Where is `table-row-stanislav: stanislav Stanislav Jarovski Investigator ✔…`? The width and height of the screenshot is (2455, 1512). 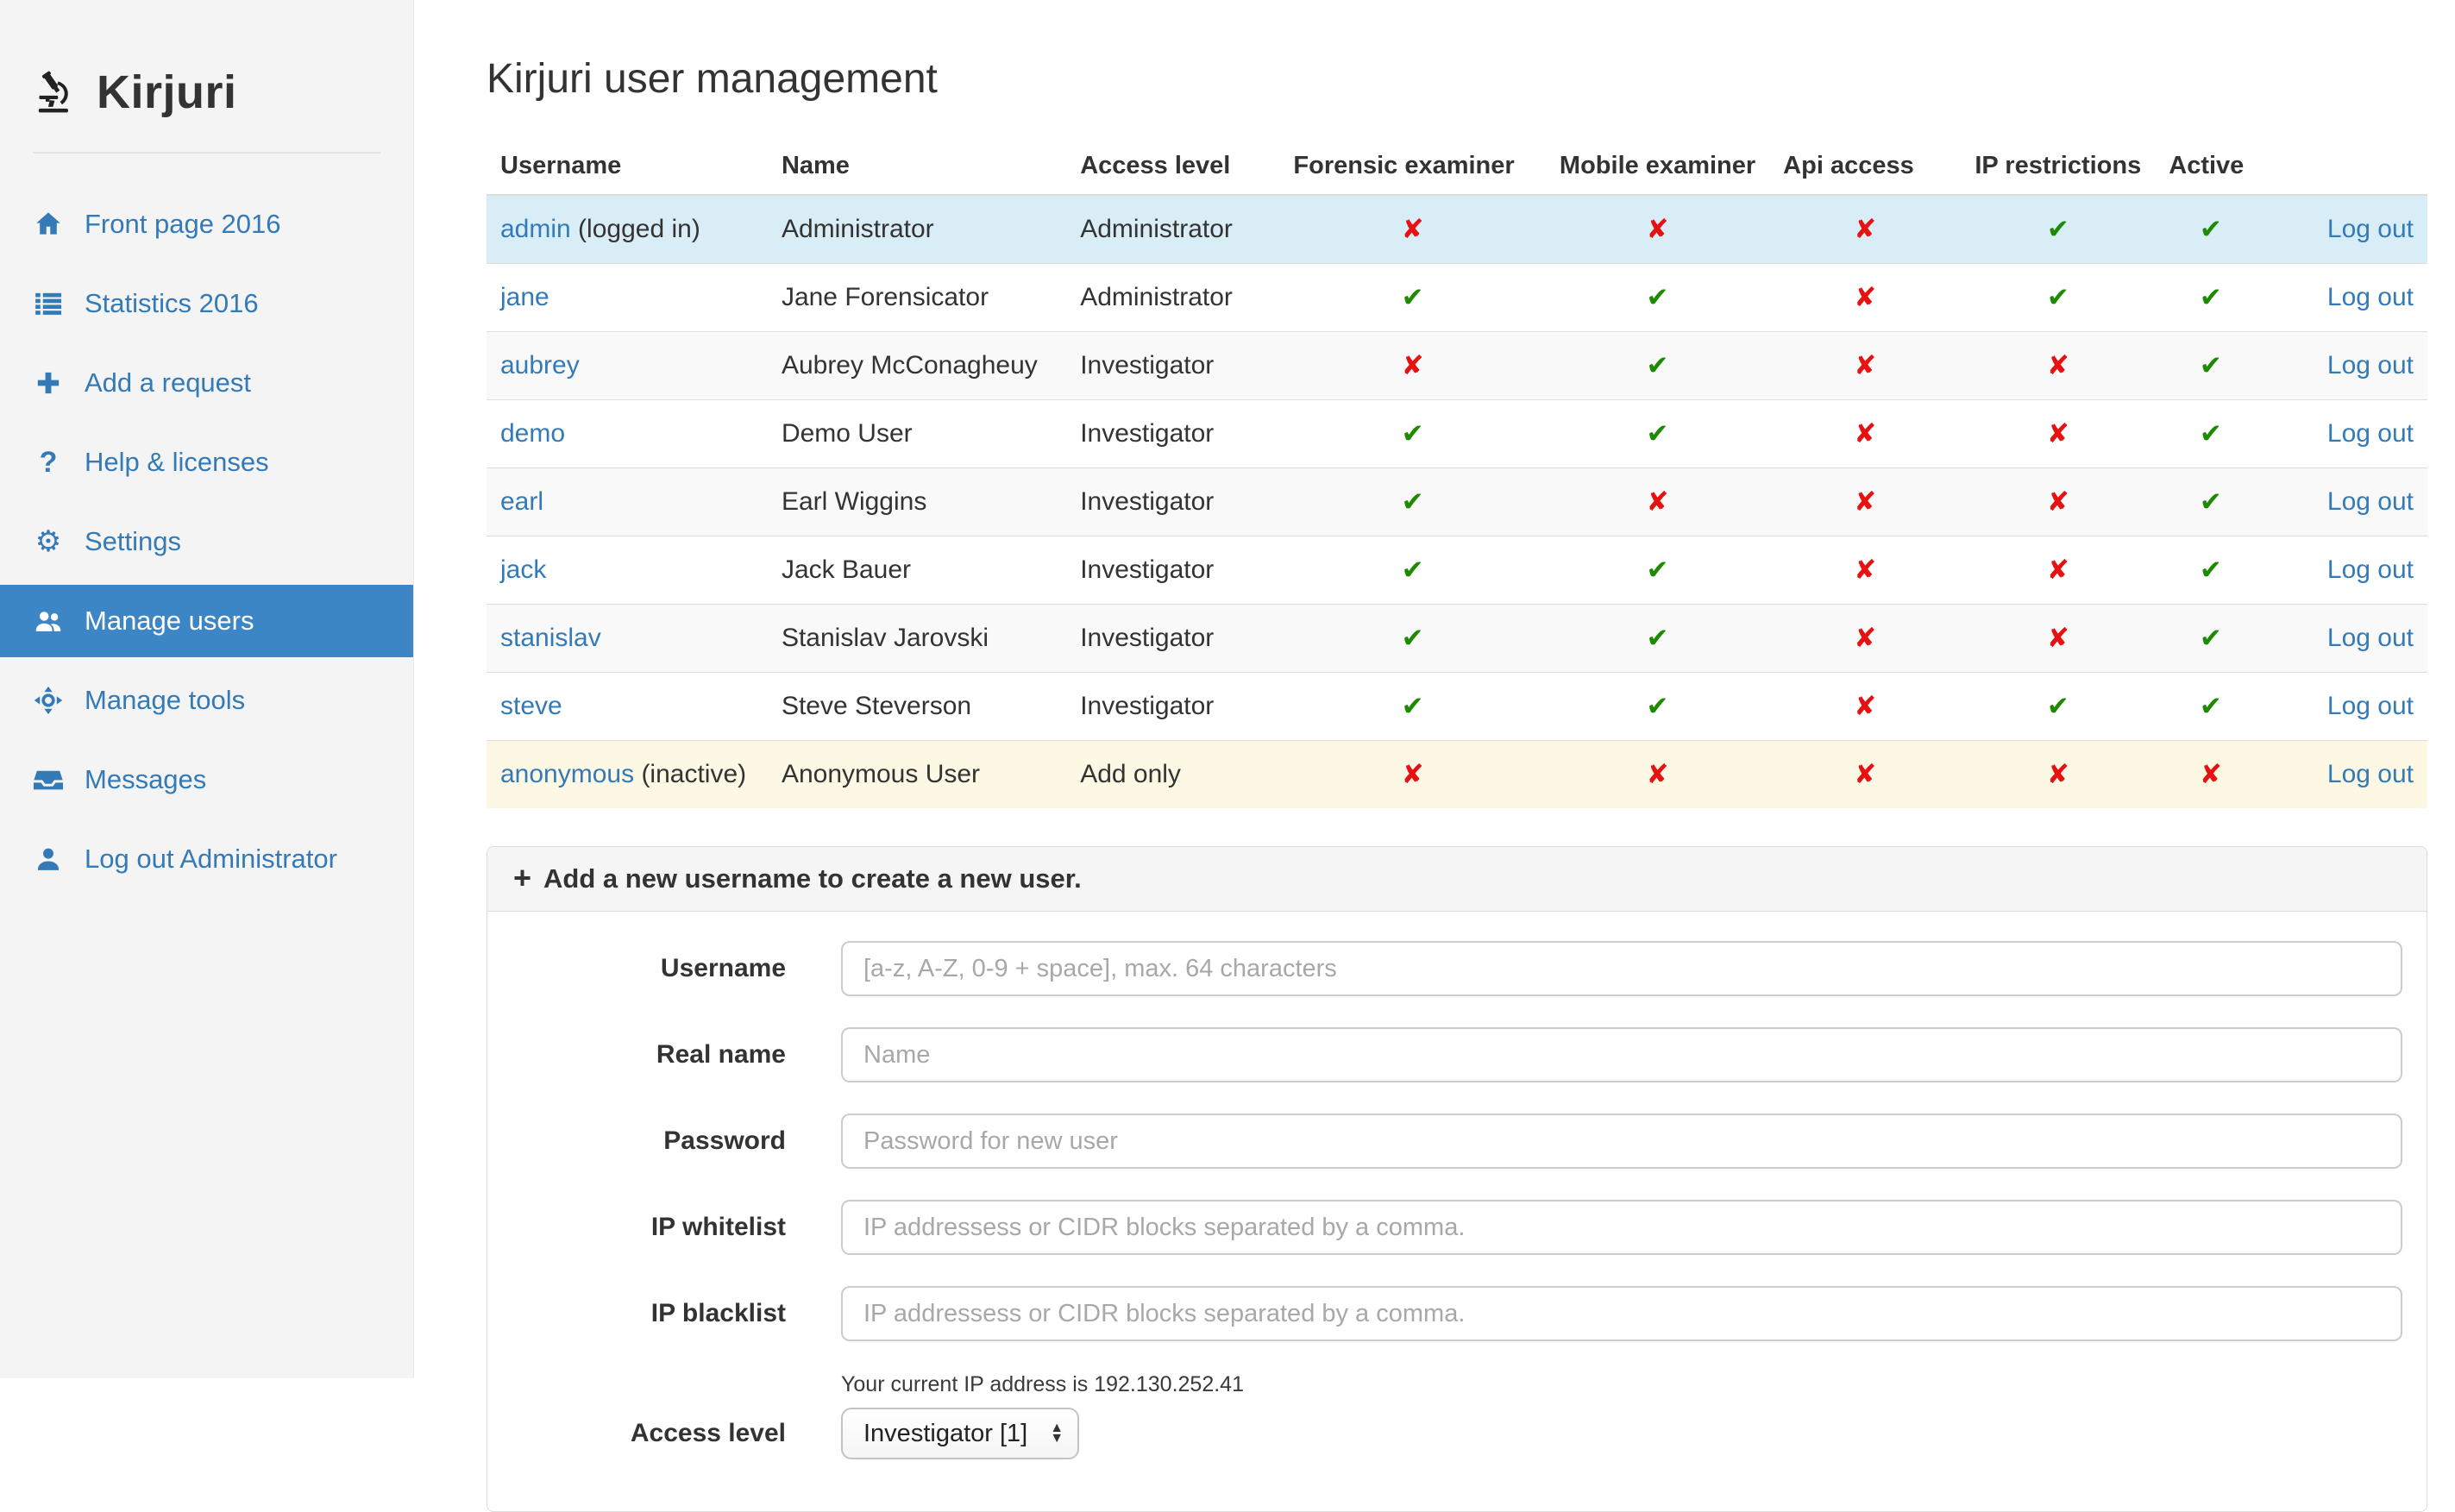 table-row-stanislav: stanislav Stanislav Jarovski Investigator ✔… is located at coordinates (1457, 638).